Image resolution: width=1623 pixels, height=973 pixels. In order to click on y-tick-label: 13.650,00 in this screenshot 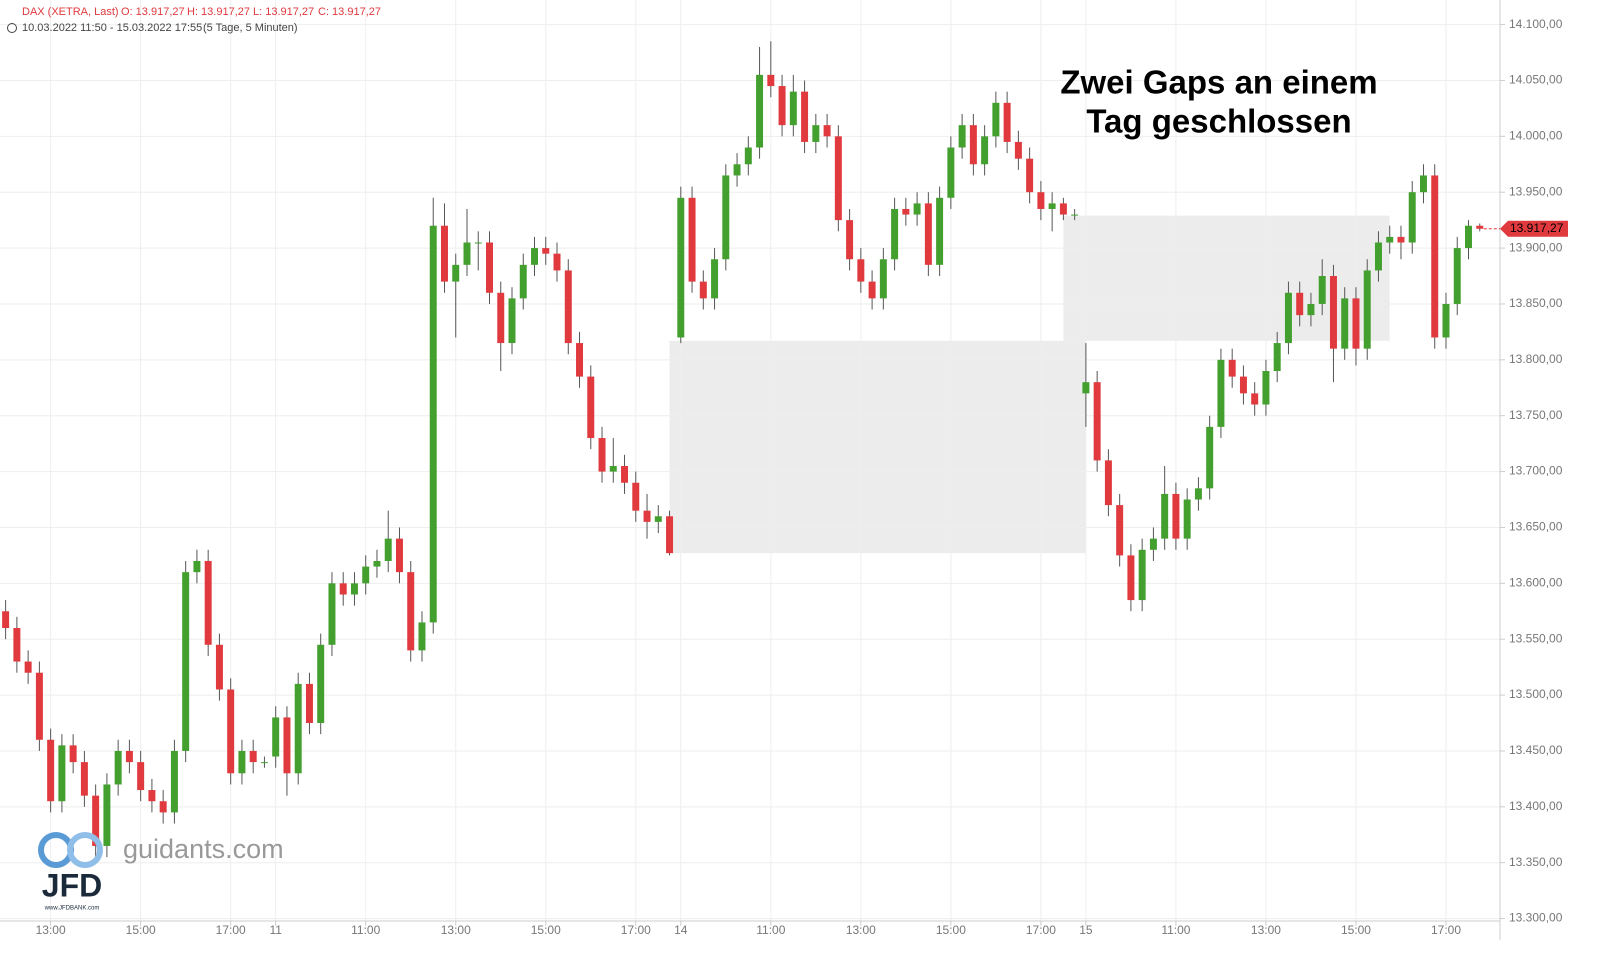, I will do `click(1536, 527)`.